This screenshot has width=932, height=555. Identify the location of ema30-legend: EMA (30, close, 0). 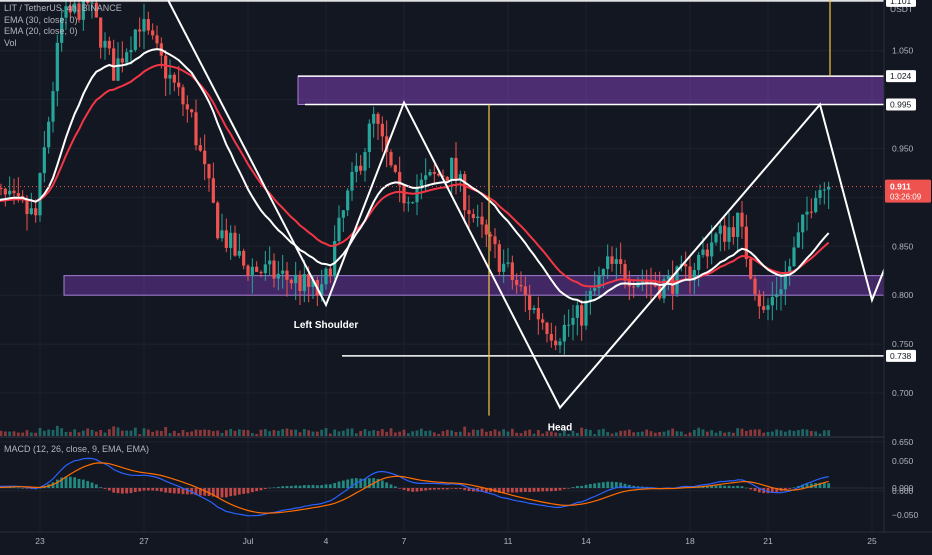
(41, 19).